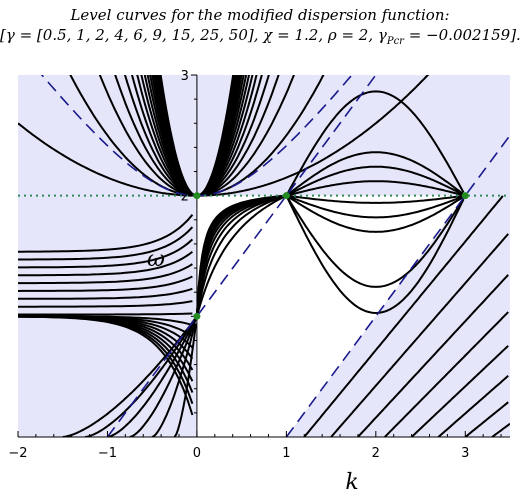 This screenshot has height=500, width=520. What do you see at coordinates (395, 41) in the screenshot?
I see `title-line2-subscript: Pcr` at bounding box center [395, 41].